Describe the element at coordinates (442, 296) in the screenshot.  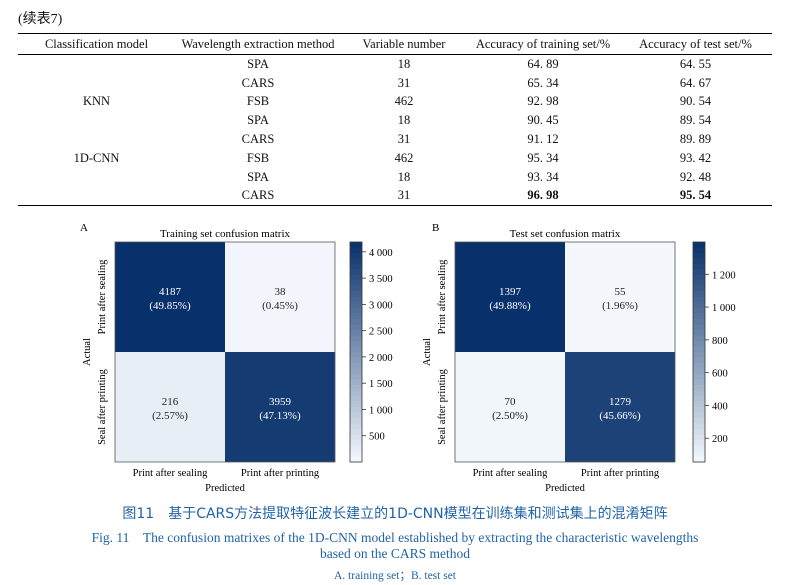
I see `y-tick-label: Print after sealing` at that location.